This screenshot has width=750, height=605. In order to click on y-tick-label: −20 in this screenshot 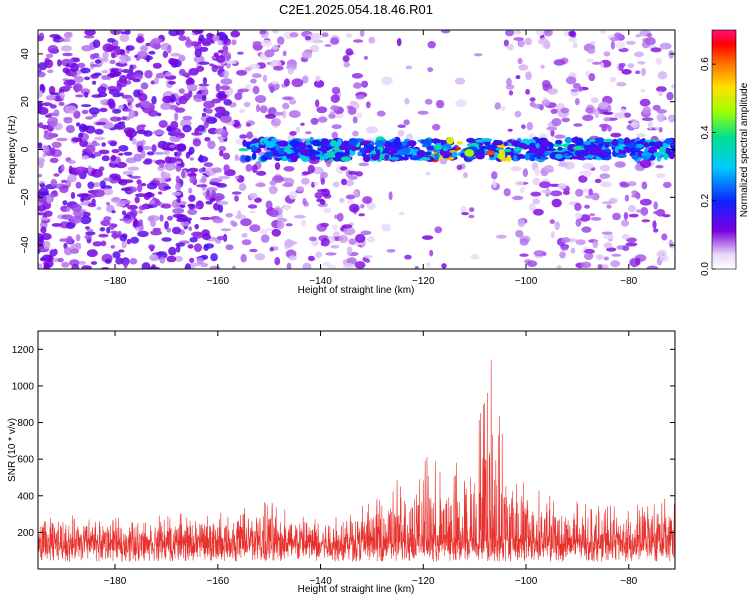, I will do `click(25, 196)`.